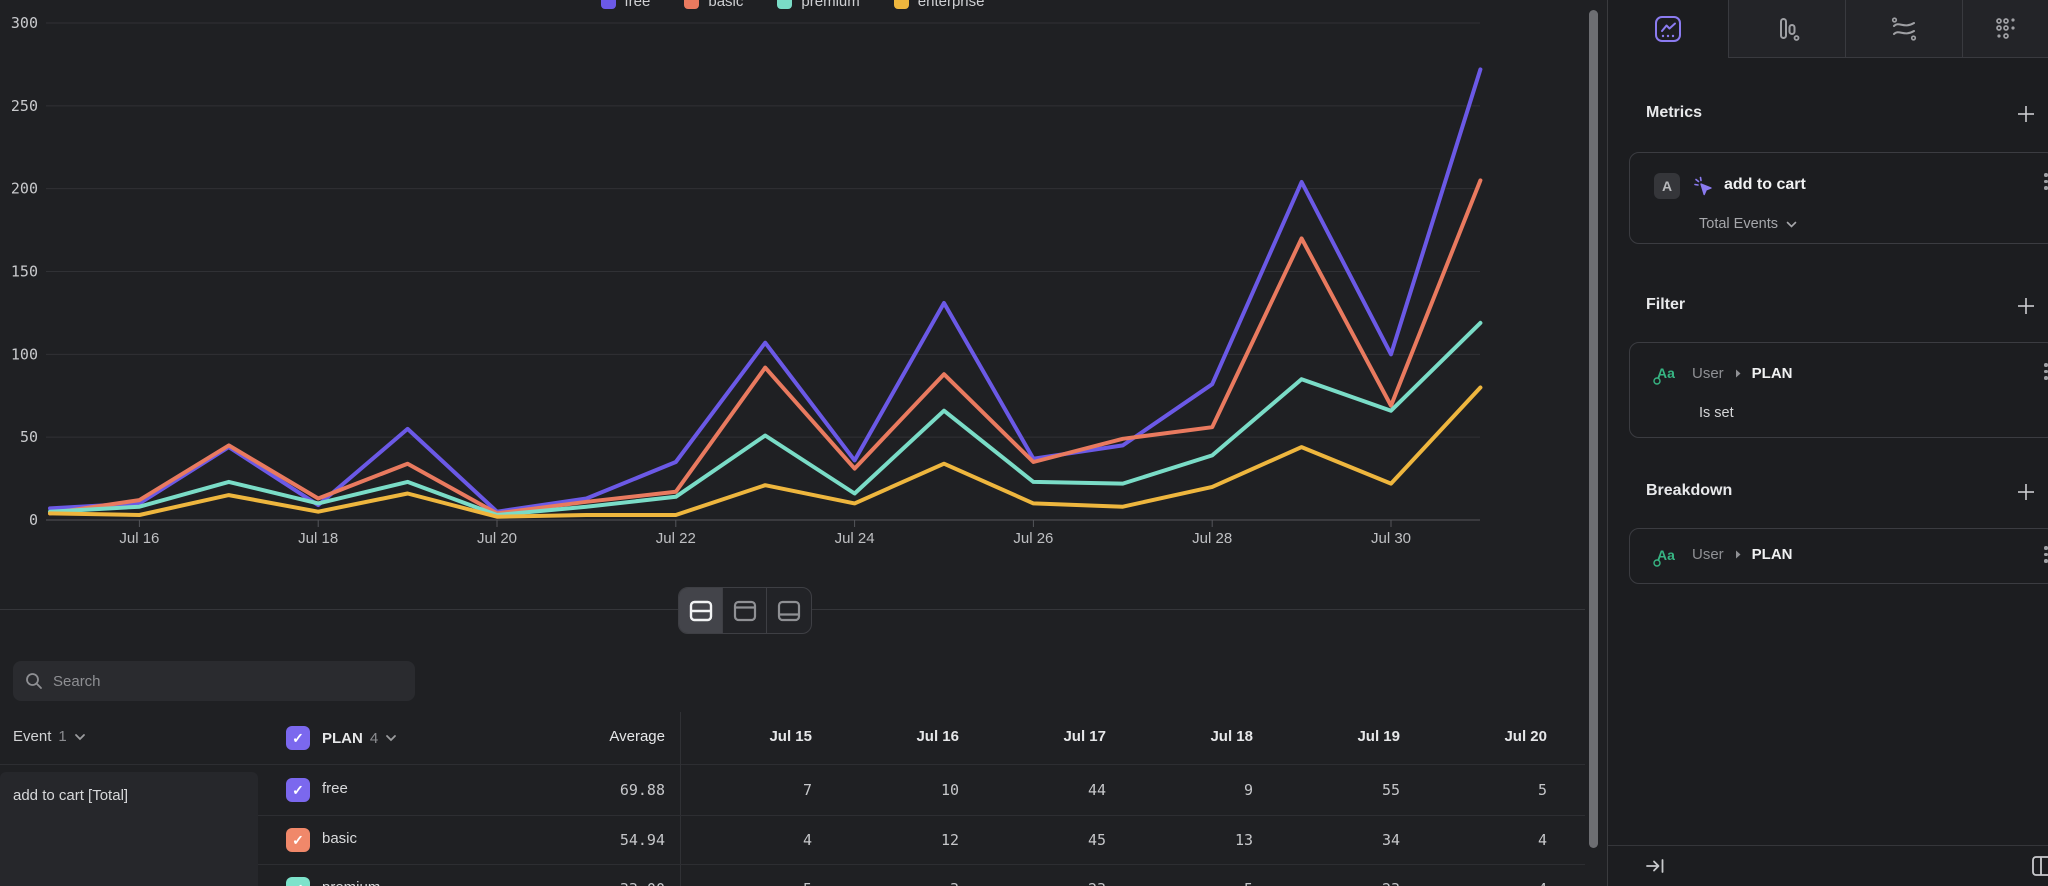  Describe the element at coordinates (2039, 868) in the screenshot. I see `panel-layout-button` at that location.